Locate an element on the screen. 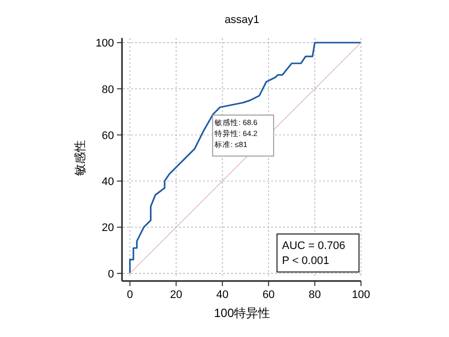 The height and width of the screenshot is (337, 449). y-tick-label: 80 is located at coordinates (108, 90).